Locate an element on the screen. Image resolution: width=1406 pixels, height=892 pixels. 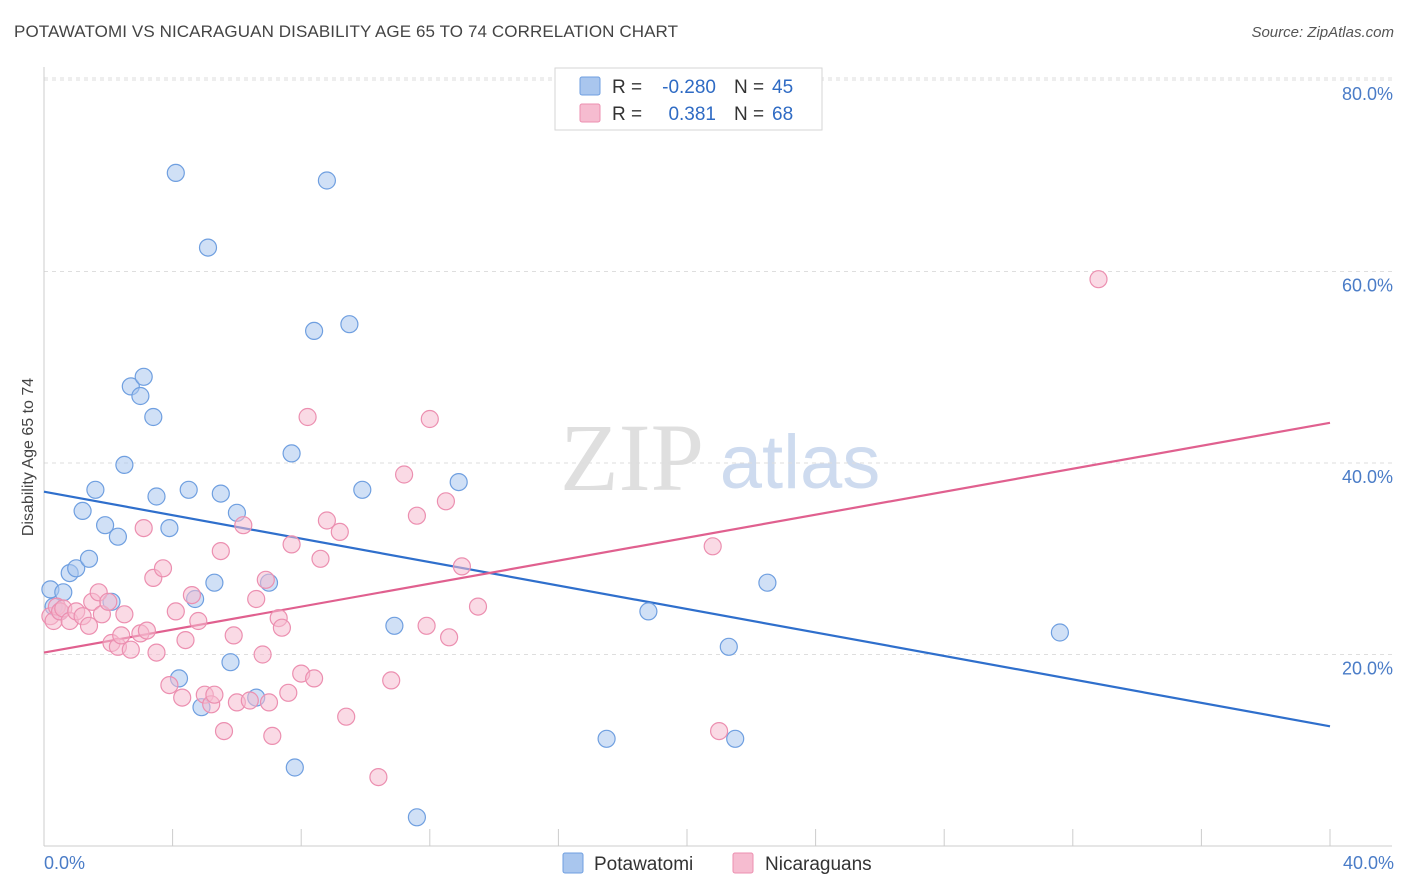
legend-r-value-1: -0.280 is located at coordinates (689, 87).